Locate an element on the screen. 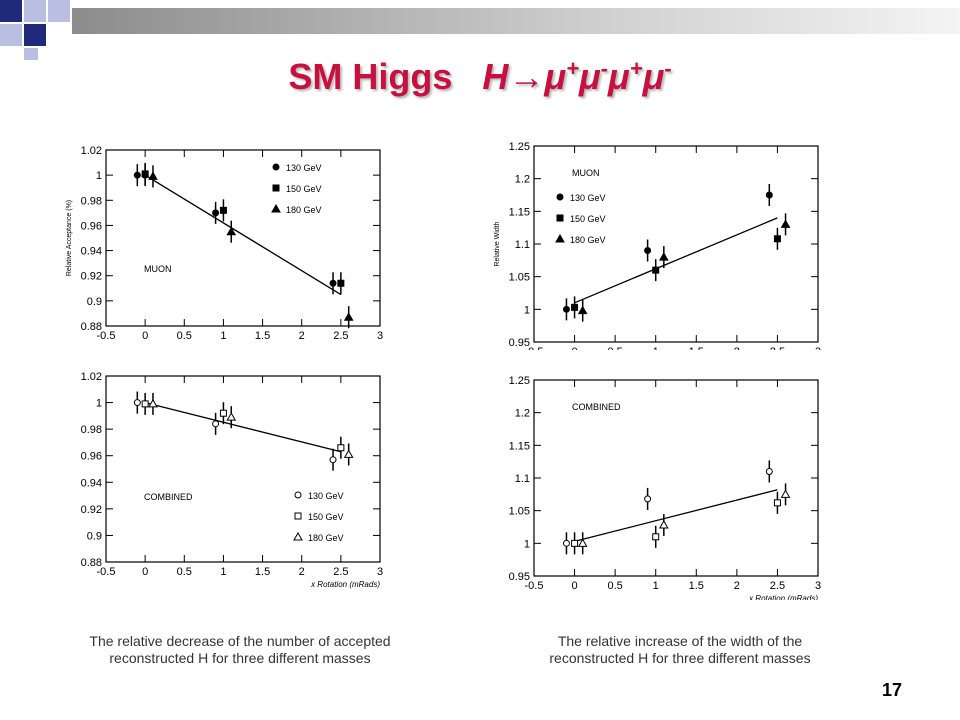 This screenshot has height=720, width=960. y-tick-label: 1.15 is located at coordinates (519, 212).